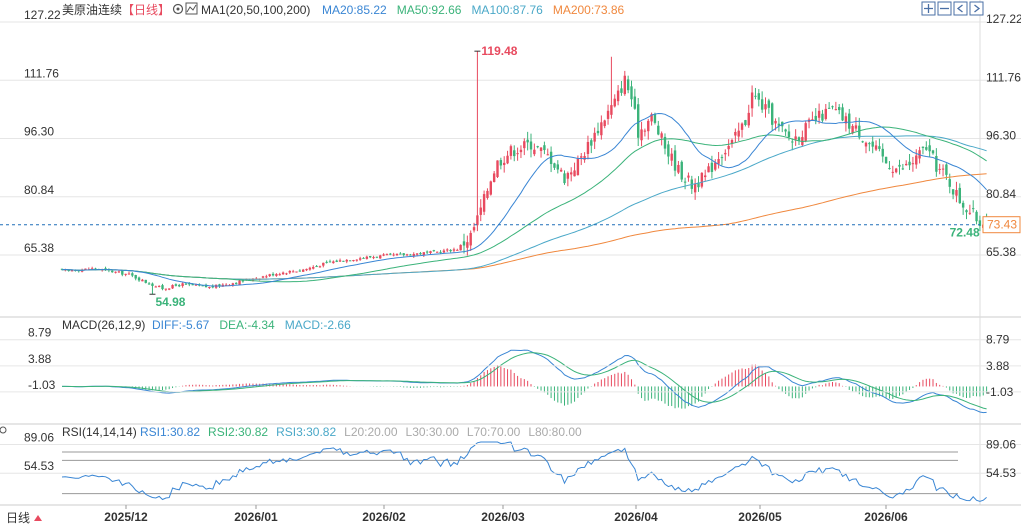 Image resolution: width=1021 pixels, height=531 pixels. Describe the element at coordinates (255, 10) in the screenshot. I see `ma-indicator-label: MA1(20,50,100,200)` at that location.